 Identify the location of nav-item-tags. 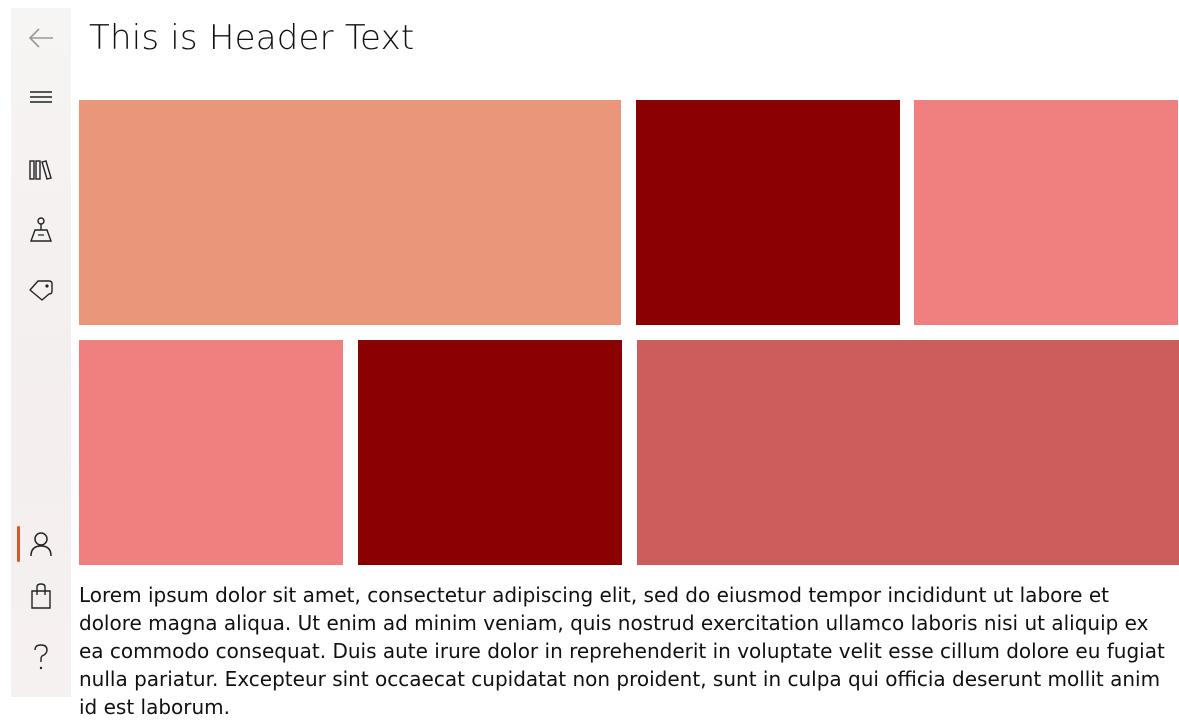
(41, 290).